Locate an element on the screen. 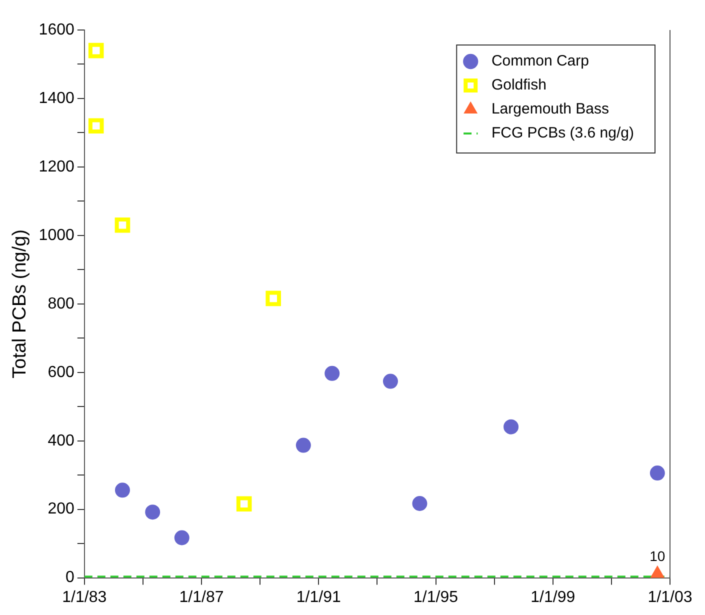 The image size is (705, 615). y-tick-label: 1400 is located at coordinates (56, 98).